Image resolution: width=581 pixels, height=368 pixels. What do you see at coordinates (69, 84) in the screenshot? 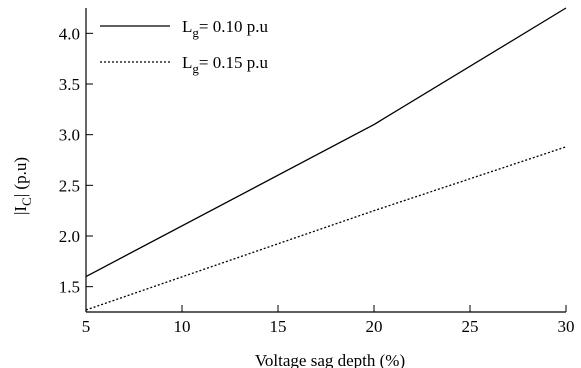
I see `y-tick-label: 3.5` at bounding box center [69, 84].